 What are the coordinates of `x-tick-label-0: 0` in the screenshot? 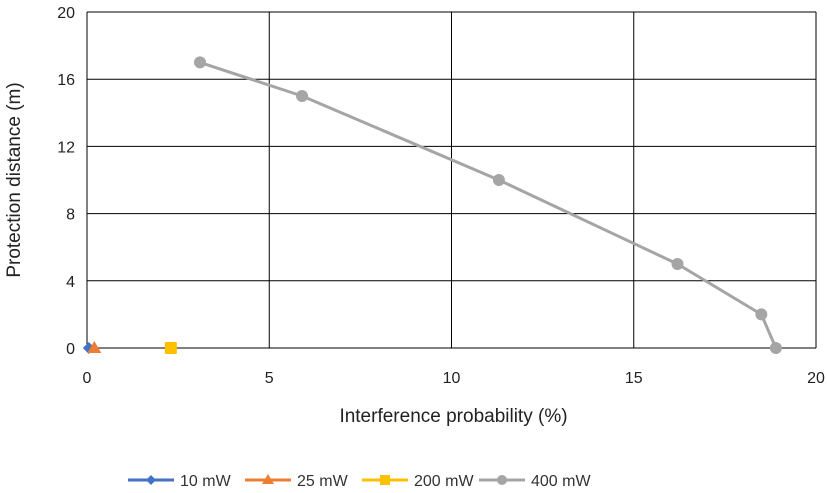 It's located at (87, 378).